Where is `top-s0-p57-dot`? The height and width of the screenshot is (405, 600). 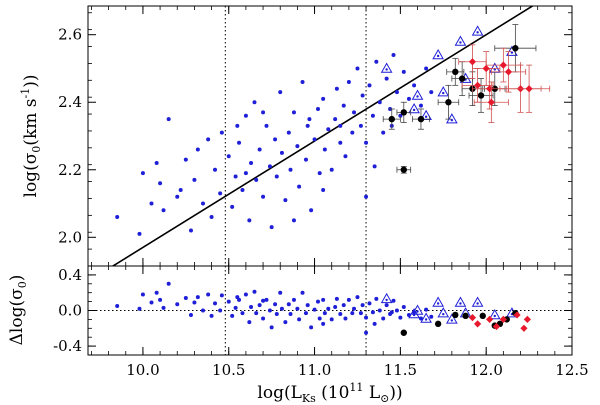
top-s0-p57-dot is located at coordinates (345, 156).